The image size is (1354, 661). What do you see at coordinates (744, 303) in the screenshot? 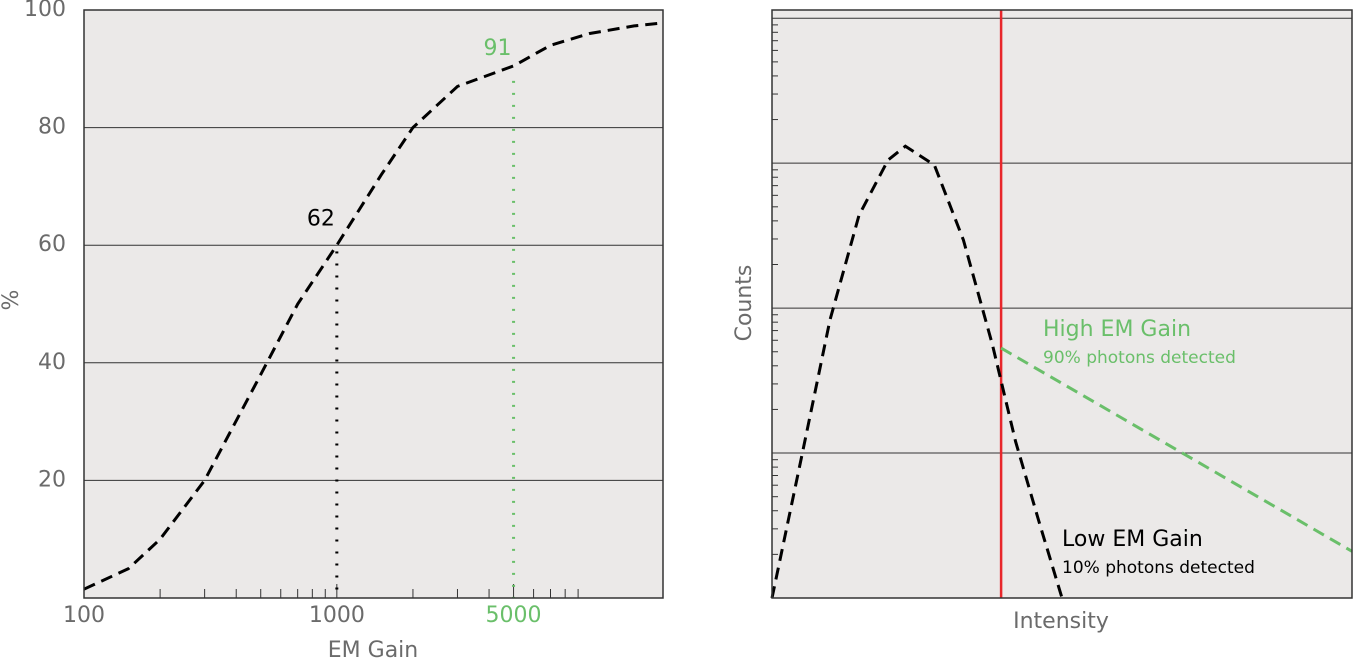
I see `y-axis-label: Counts` at bounding box center [744, 303].